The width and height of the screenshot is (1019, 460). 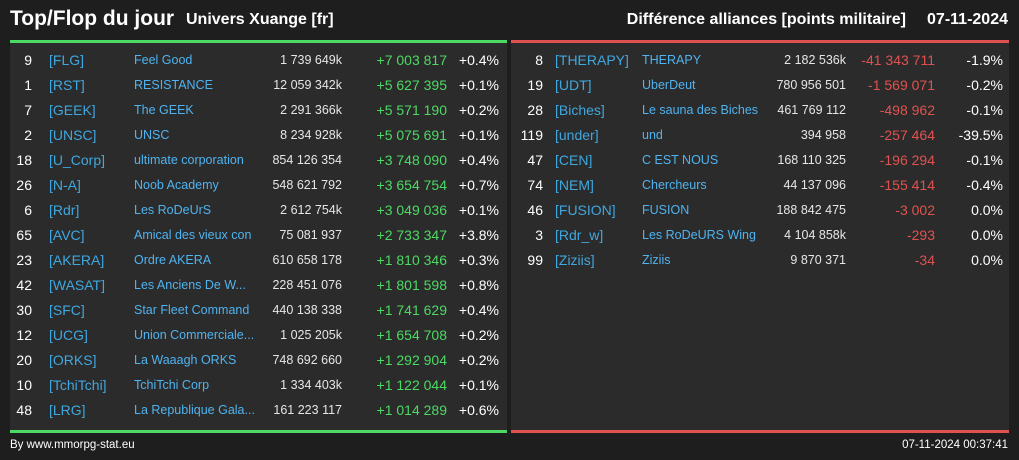 I want to click on alliance-tag-link: [TchiTchi], so click(x=78, y=385).